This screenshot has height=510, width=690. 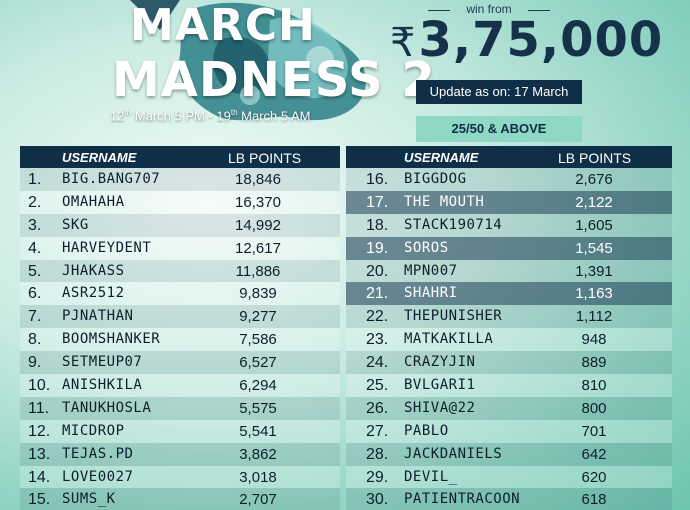 What do you see at coordinates (258, 248) in the screenshot?
I see `points-cell: 12,617` at bounding box center [258, 248].